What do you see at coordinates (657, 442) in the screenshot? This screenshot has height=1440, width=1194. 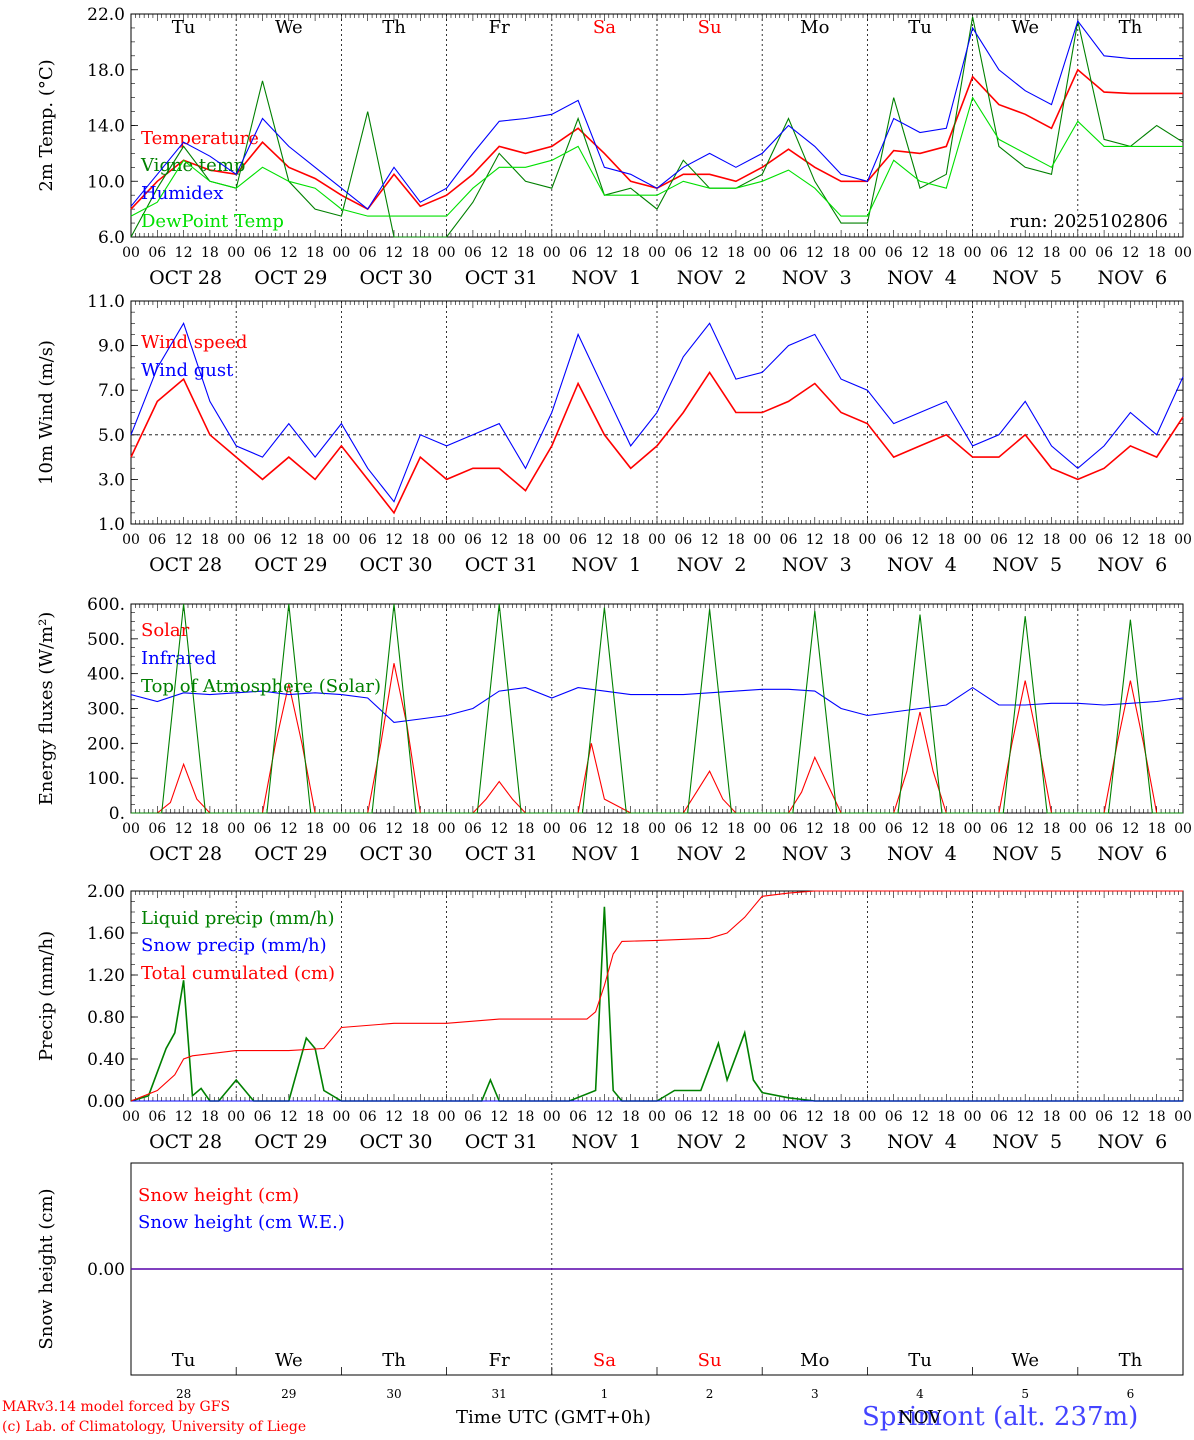 I see `series-line-wind-speed` at bounding box center [657, 442].